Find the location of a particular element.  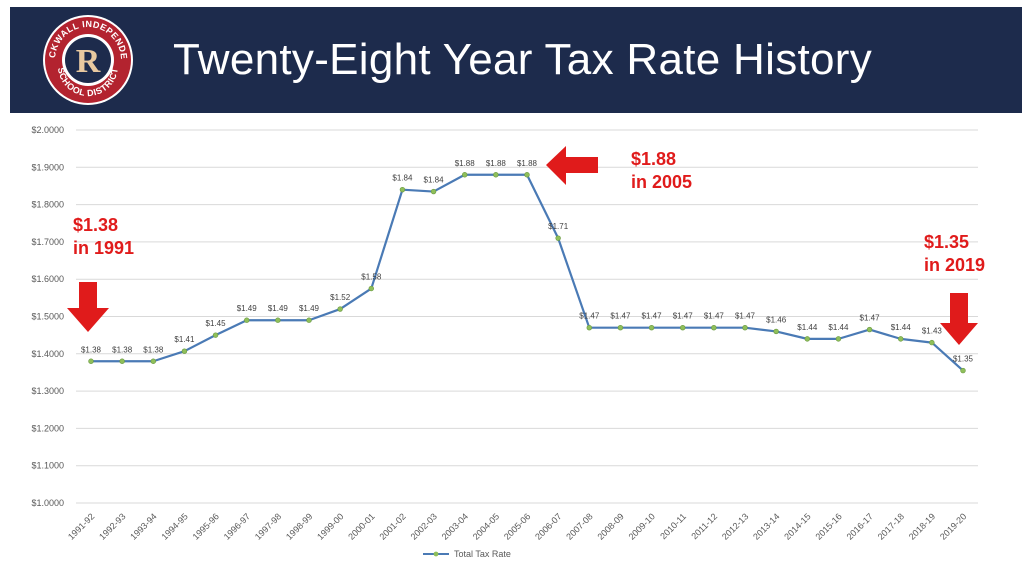

x-tick-label: 1997-98 is located at coordinates (268, 526).